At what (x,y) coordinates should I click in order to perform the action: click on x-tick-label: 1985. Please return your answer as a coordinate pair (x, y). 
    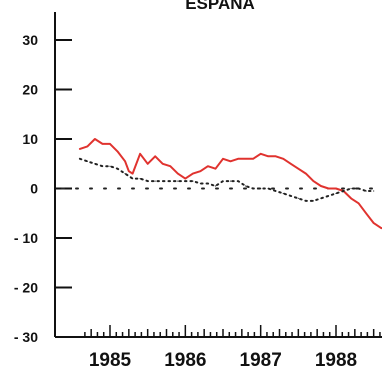
    Looking at the image, I should click on (110, 359).